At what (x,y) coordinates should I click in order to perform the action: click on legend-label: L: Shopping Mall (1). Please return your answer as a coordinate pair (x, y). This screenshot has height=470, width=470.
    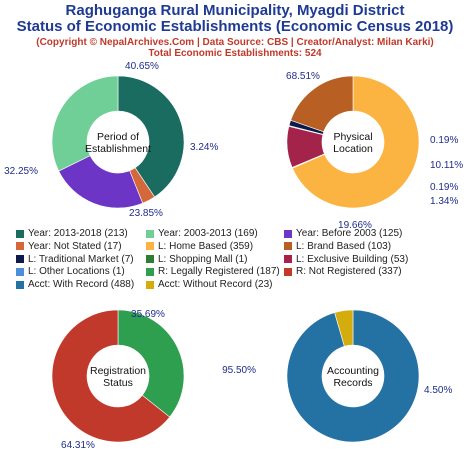
    Looking at the image, I should click on (203, 259).